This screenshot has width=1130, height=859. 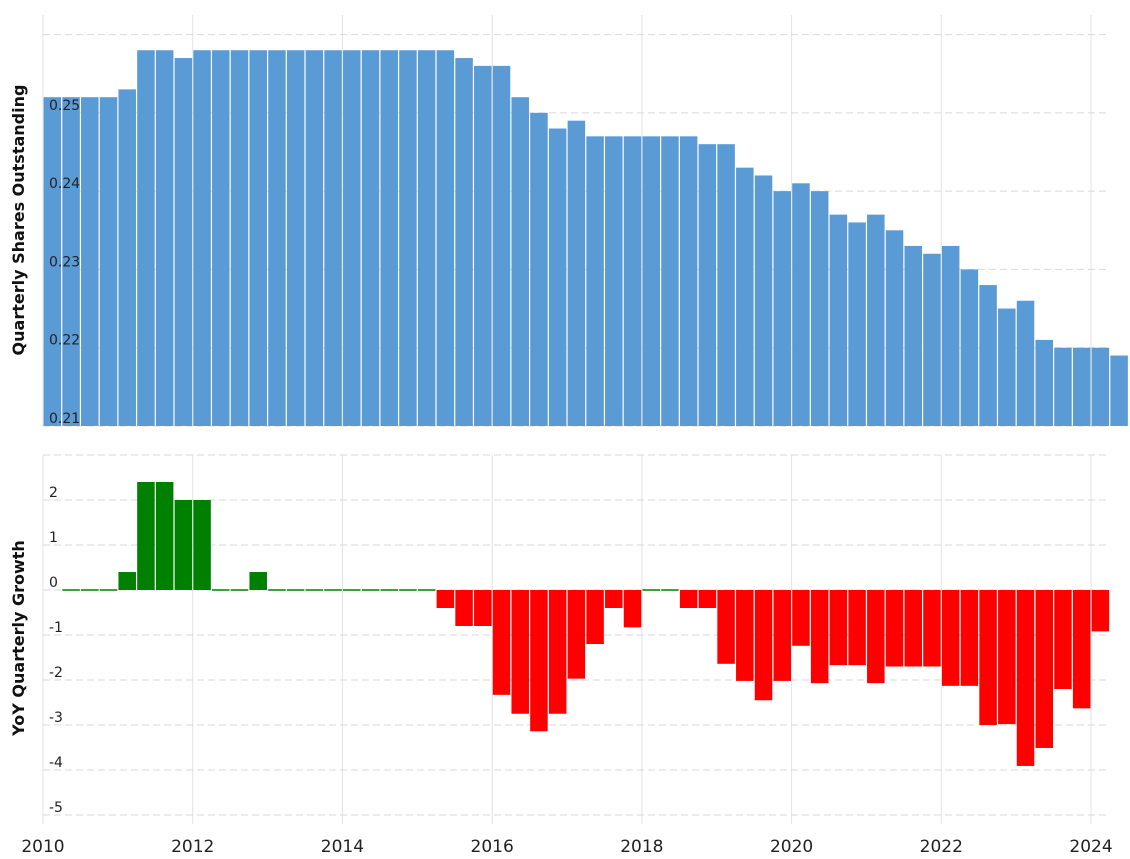 What do you see at coordinates (64, 341) in the screenshot?
I see `top-y-tick-label: 0.22` at bounding box center [64, 341].